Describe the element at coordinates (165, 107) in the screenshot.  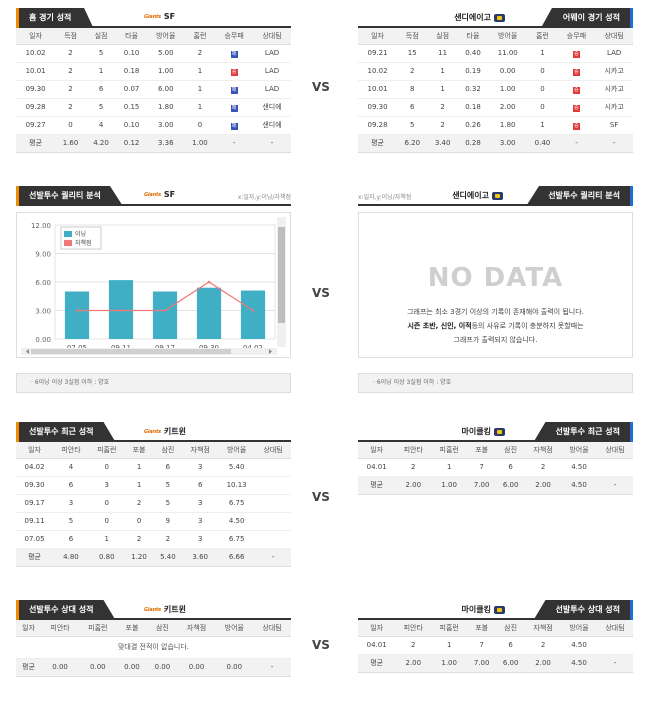
I see `table-cell: 1.80` at that location.